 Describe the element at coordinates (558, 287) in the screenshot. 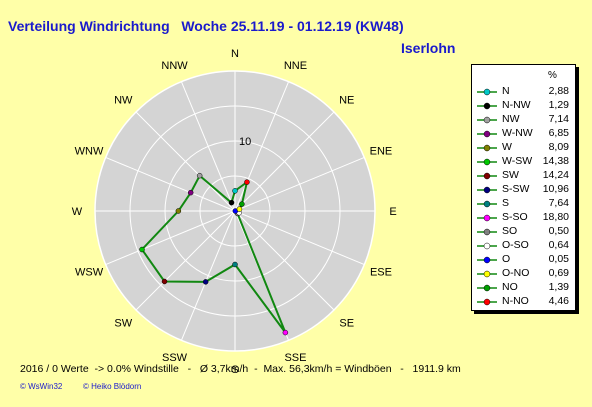

I see `legend-value: 1,39` at that location.